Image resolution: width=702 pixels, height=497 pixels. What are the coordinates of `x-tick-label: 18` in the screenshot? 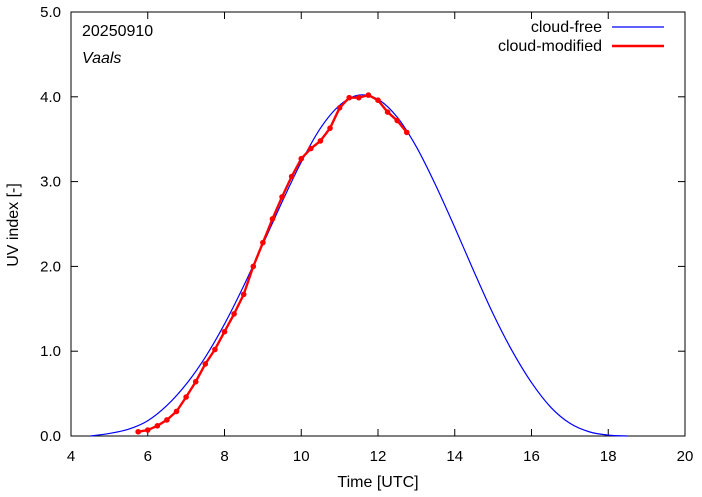 It's located at (608, 456).